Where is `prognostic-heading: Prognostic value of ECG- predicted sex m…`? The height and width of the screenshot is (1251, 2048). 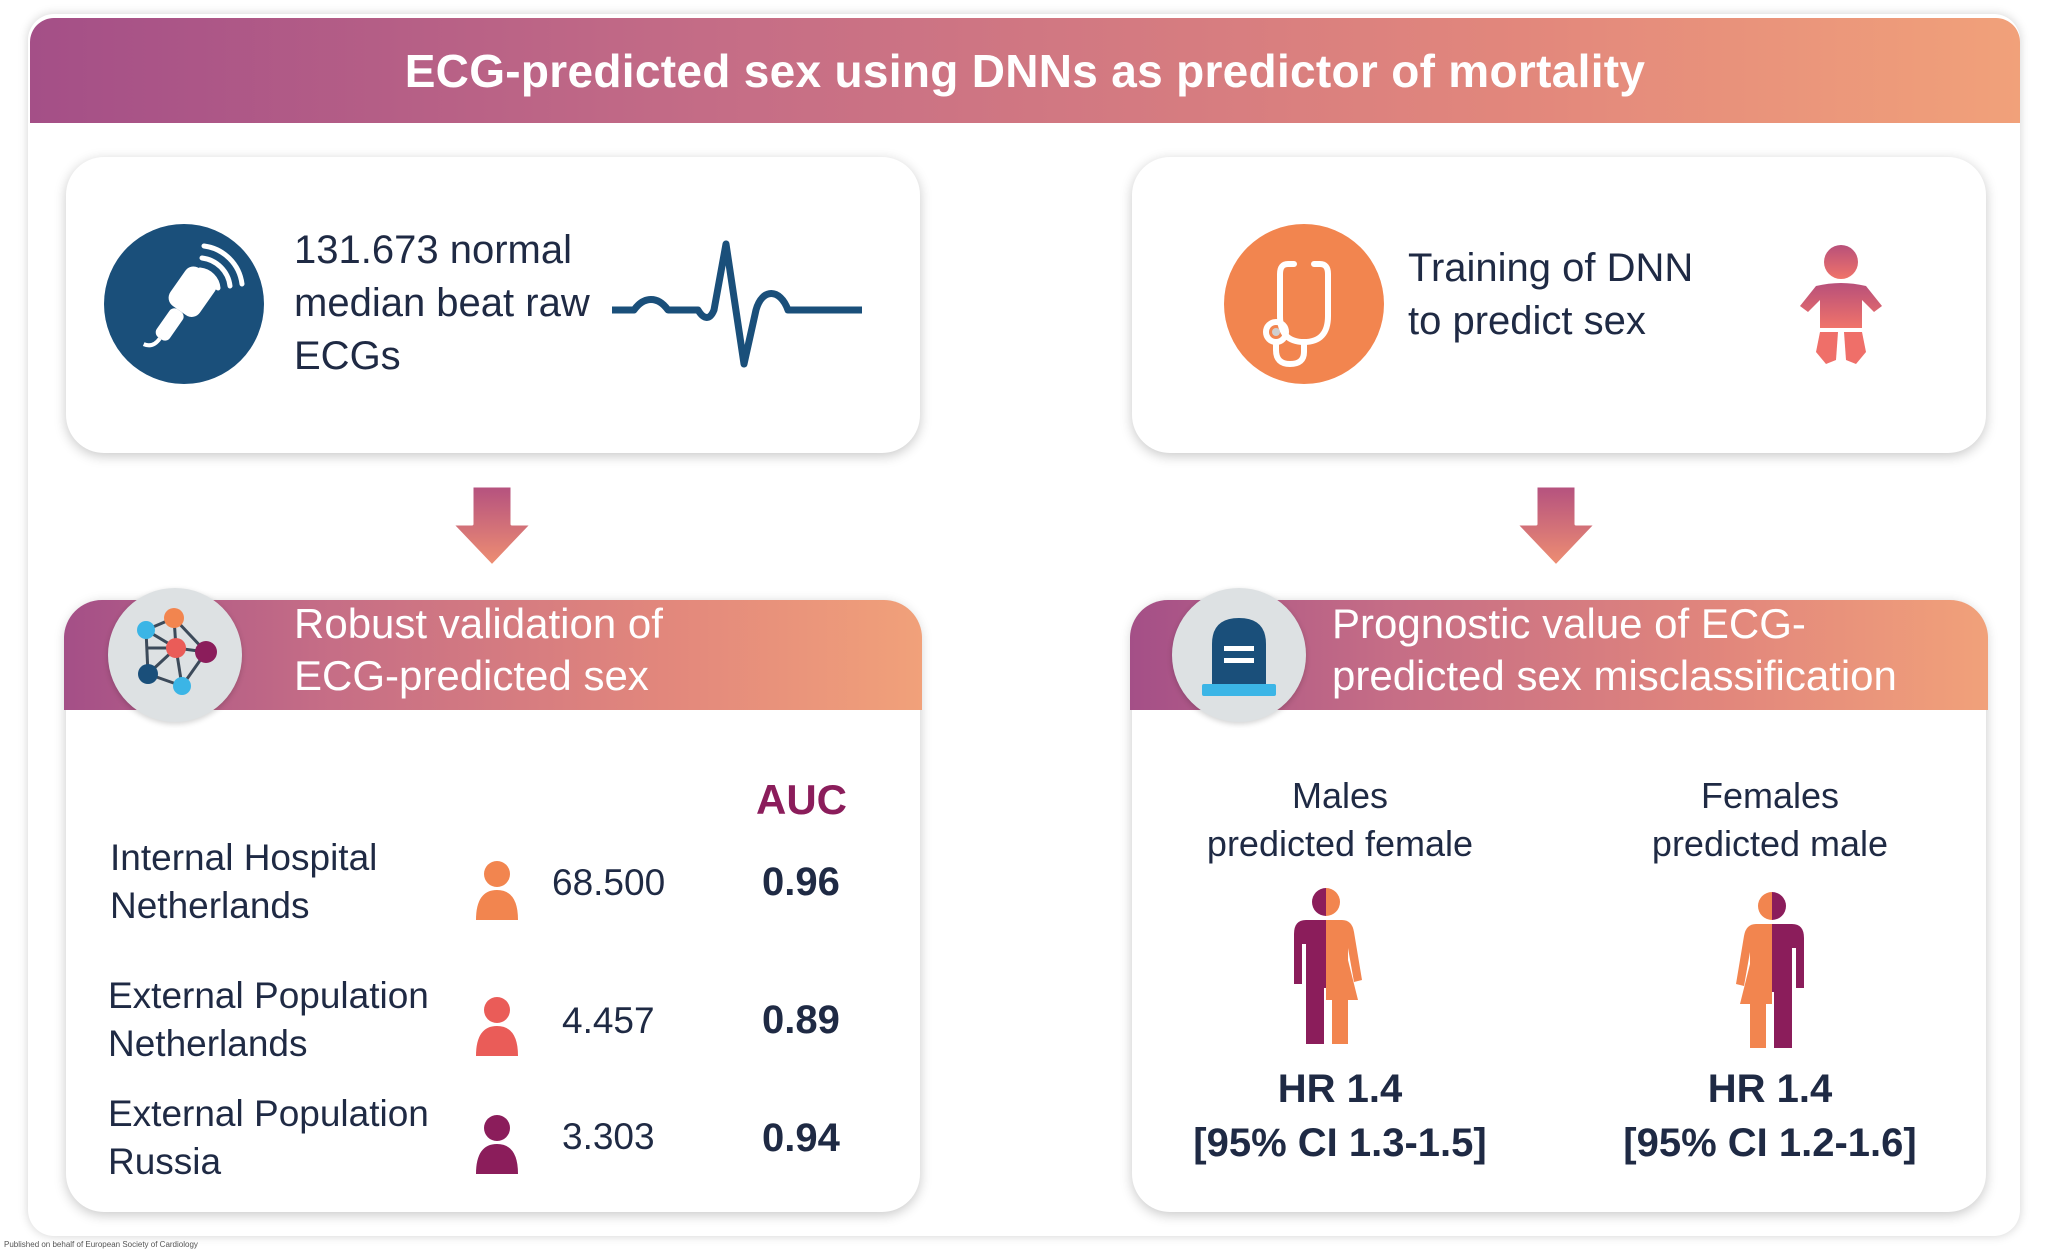 prognostic-heading: Prognostic value of ECG- predicted sex m… is located at coordinates (1614, 649).